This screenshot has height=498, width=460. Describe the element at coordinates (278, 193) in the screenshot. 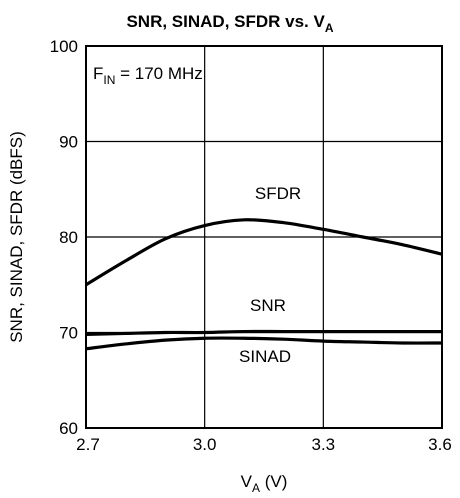

I see `series-label-sfdr: SFDR` at that location.